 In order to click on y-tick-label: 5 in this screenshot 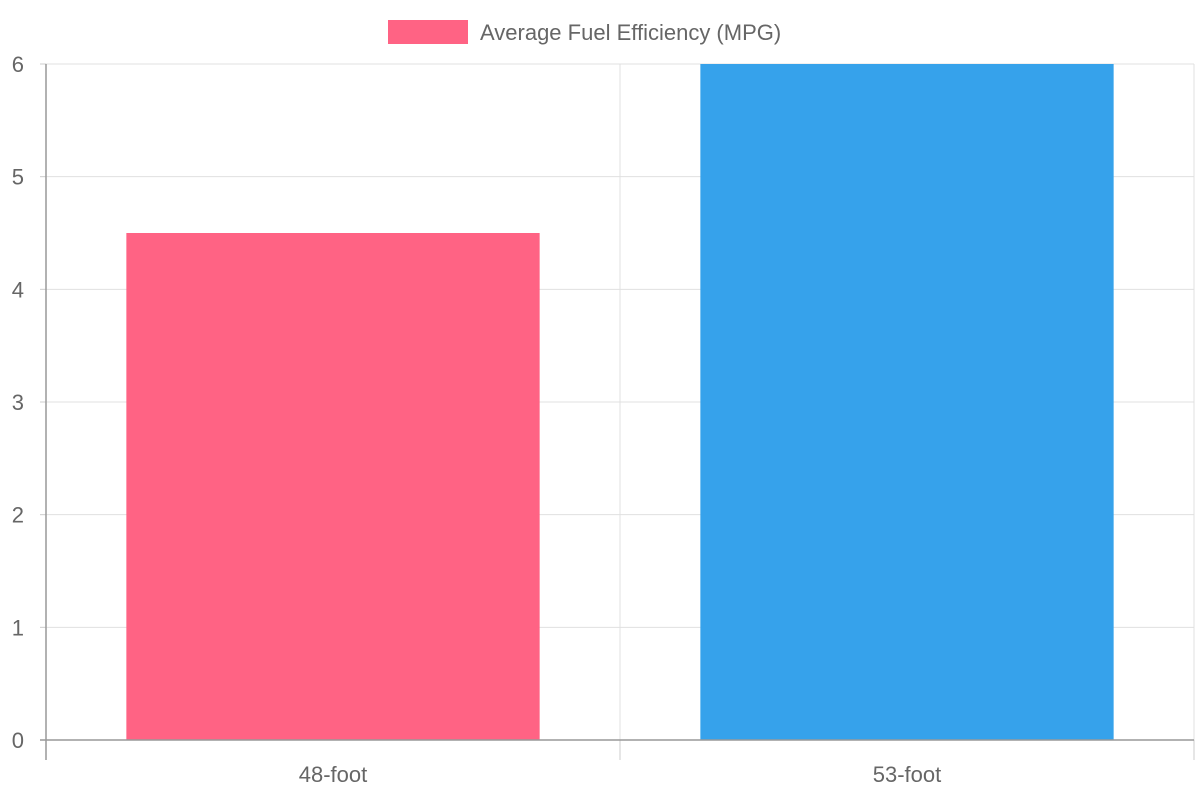, I will do `click(18, 177)`.